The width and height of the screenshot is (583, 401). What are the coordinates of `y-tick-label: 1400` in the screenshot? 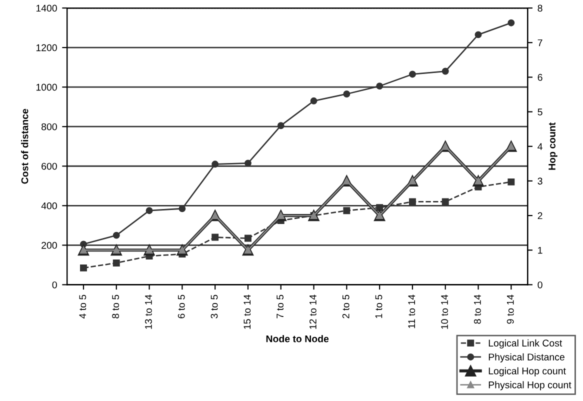 It's located at (46, 8).